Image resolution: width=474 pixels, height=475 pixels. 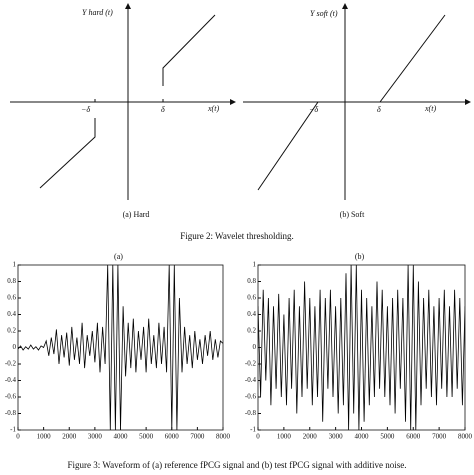 I want to click on soft-curve, so click(x=351, y=102).